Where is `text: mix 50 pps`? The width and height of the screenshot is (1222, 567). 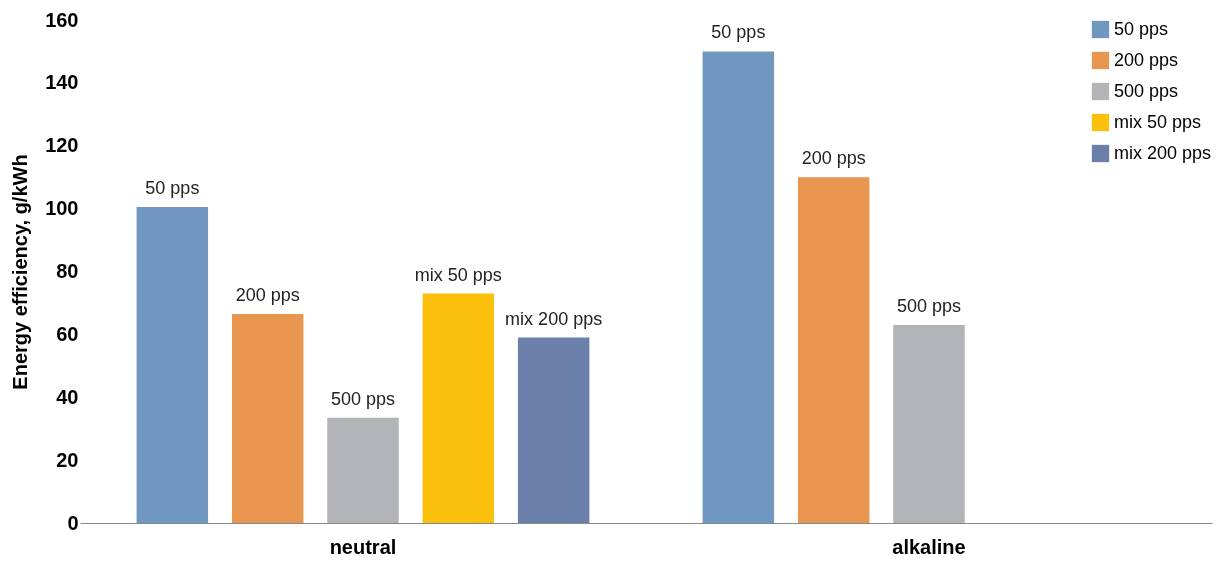 text: mix 50 pps is located at coordinates (458, 274).